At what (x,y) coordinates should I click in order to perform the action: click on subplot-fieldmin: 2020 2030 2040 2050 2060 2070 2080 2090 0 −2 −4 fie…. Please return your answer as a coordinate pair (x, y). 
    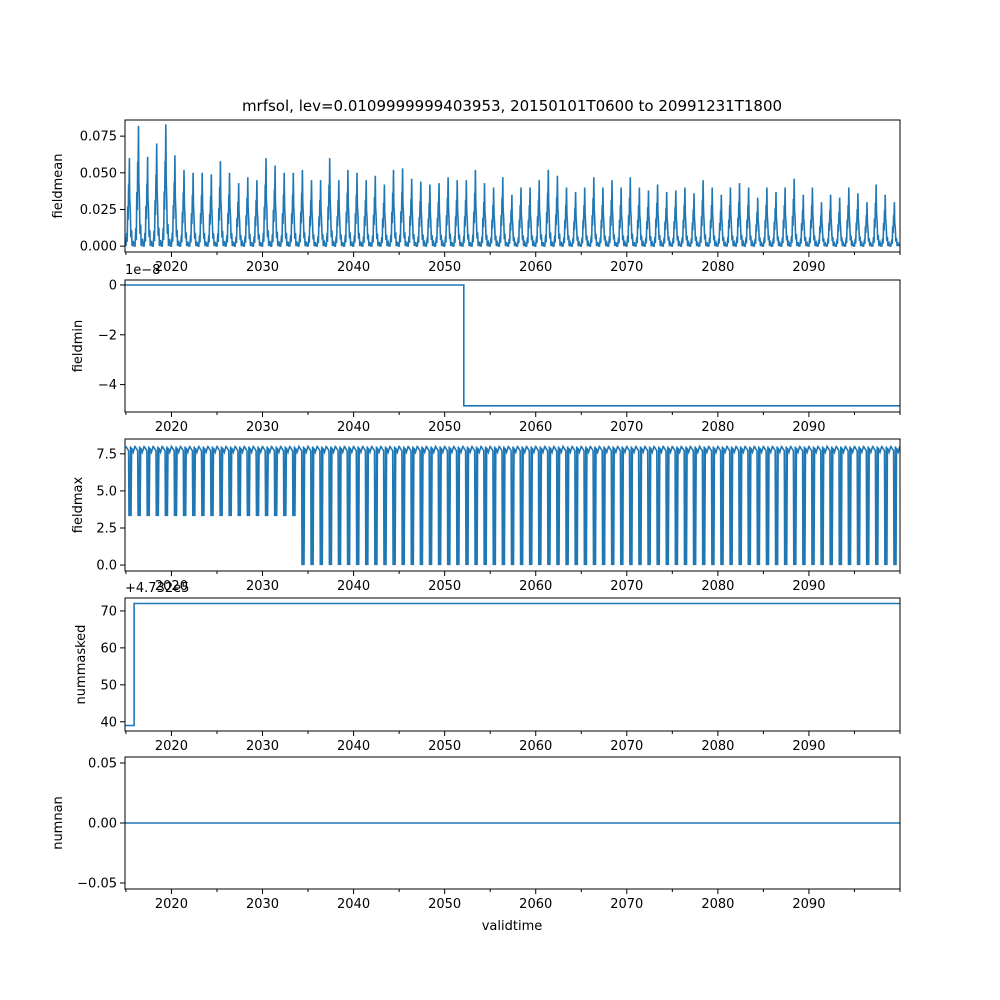
    Looking at the image, I should click on (486, 349).